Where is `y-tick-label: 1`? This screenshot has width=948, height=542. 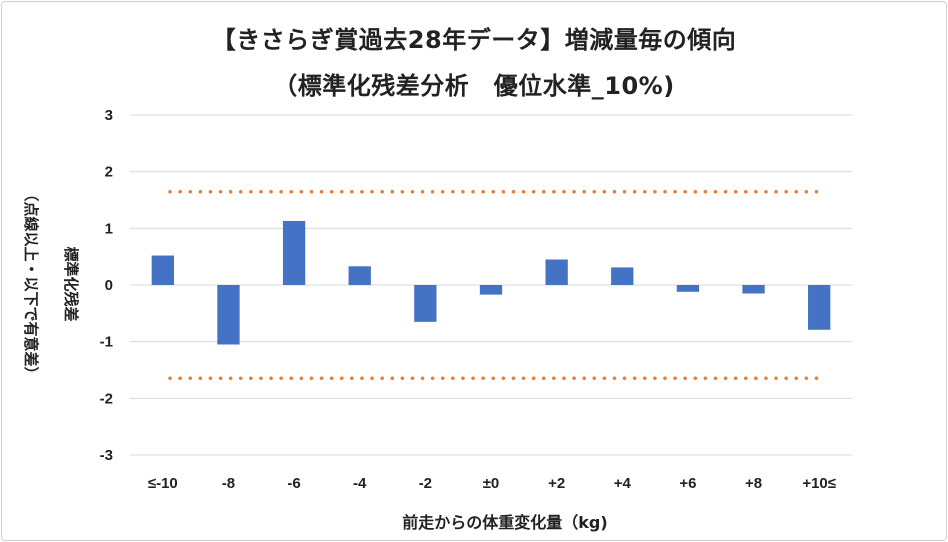 y-tick-label: 1 is located at coordinates (109, 228).